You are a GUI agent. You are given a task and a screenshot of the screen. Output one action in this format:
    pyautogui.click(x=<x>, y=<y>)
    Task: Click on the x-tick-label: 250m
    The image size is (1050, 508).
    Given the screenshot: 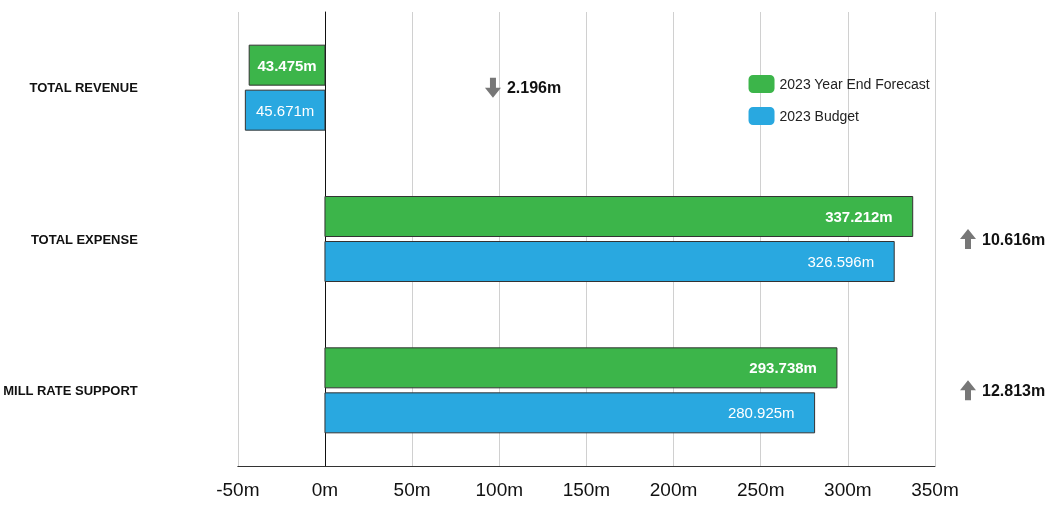 What is the action you would take?
    pyautogui.click(x=760, y=489)
    